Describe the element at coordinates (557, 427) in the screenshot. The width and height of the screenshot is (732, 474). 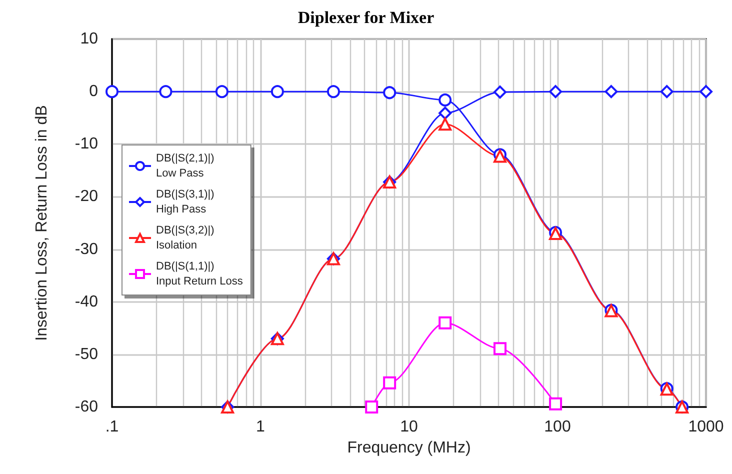
I see `x-tick-label: 100` at that location.